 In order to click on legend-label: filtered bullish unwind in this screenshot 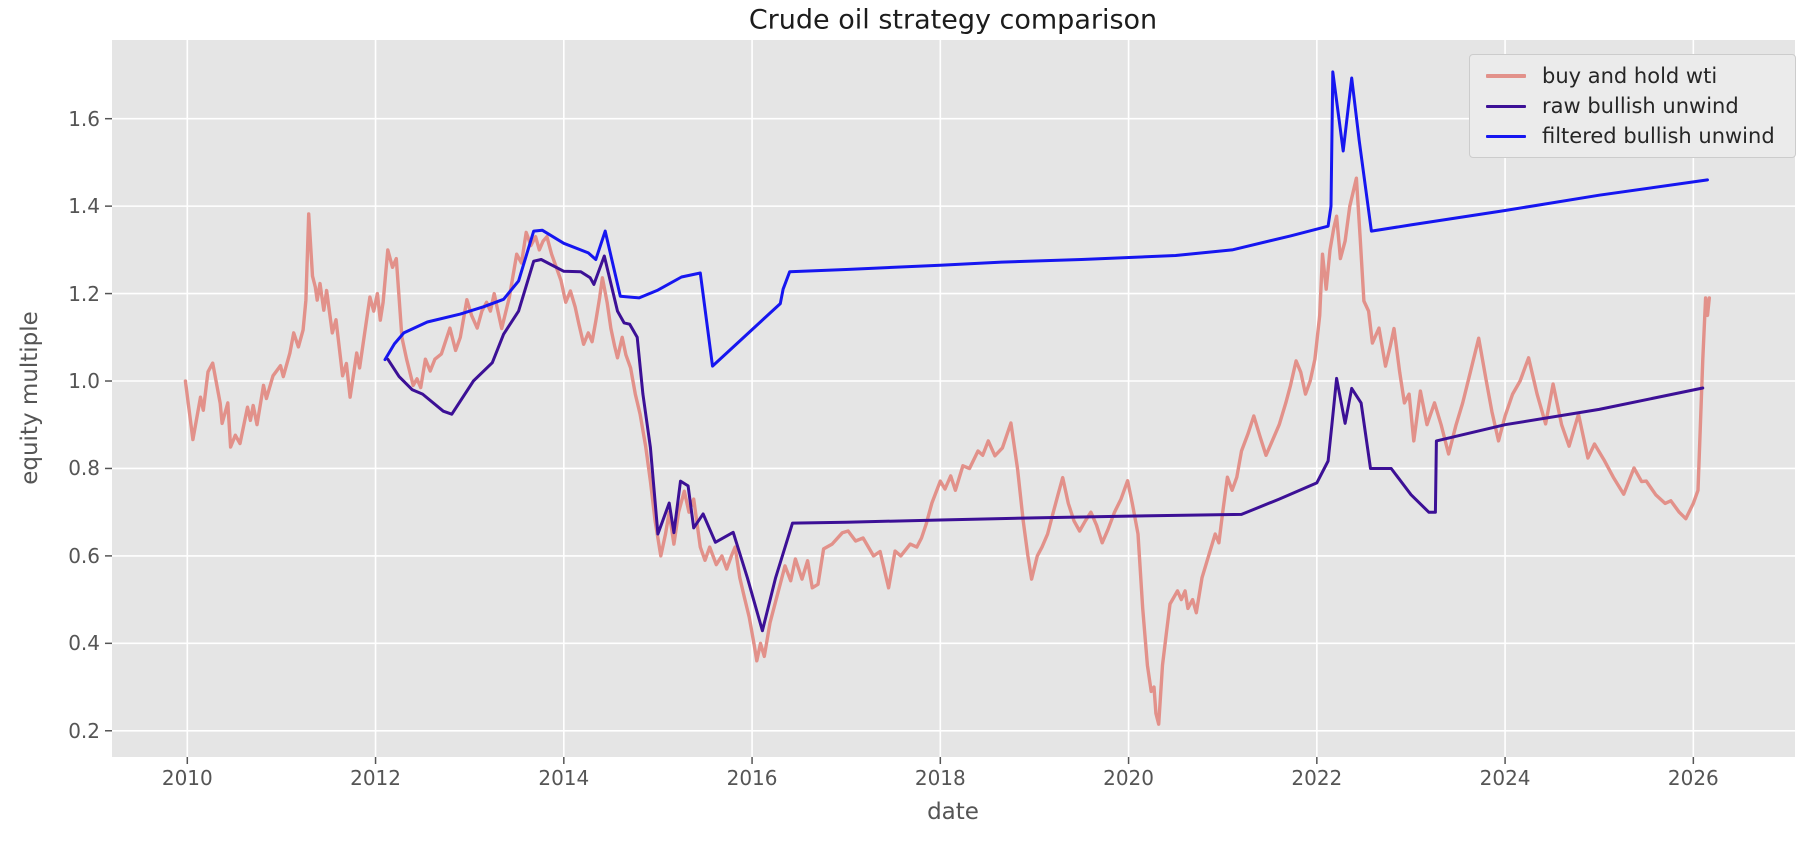, I will do `click(1658, 136)`.